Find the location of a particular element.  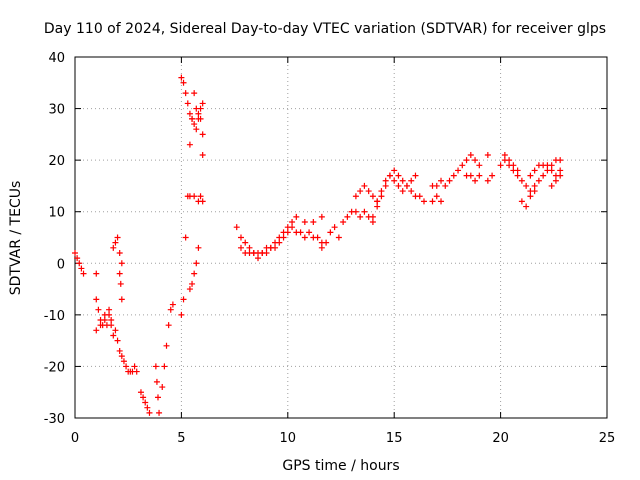

x-tick-label: 20 is located at coordinates (500, 438).